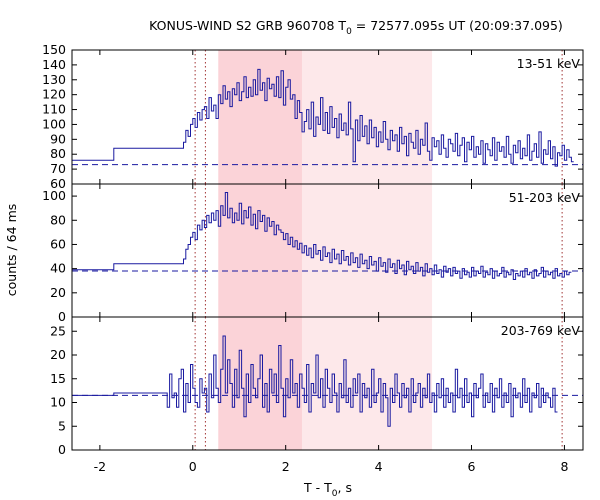 The image size is (600, 500). Describe the element at coordinates (58, 138) in the screenshot. I see `y-tick-label: 90` at that location.